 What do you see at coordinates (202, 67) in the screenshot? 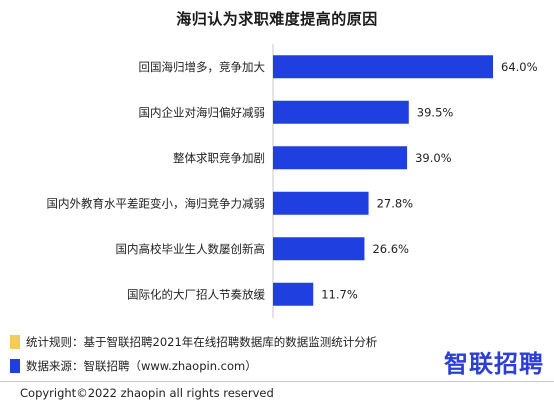
I see `category-label: 回国海归增多，竞争加大` at bounding box center [202, 67].